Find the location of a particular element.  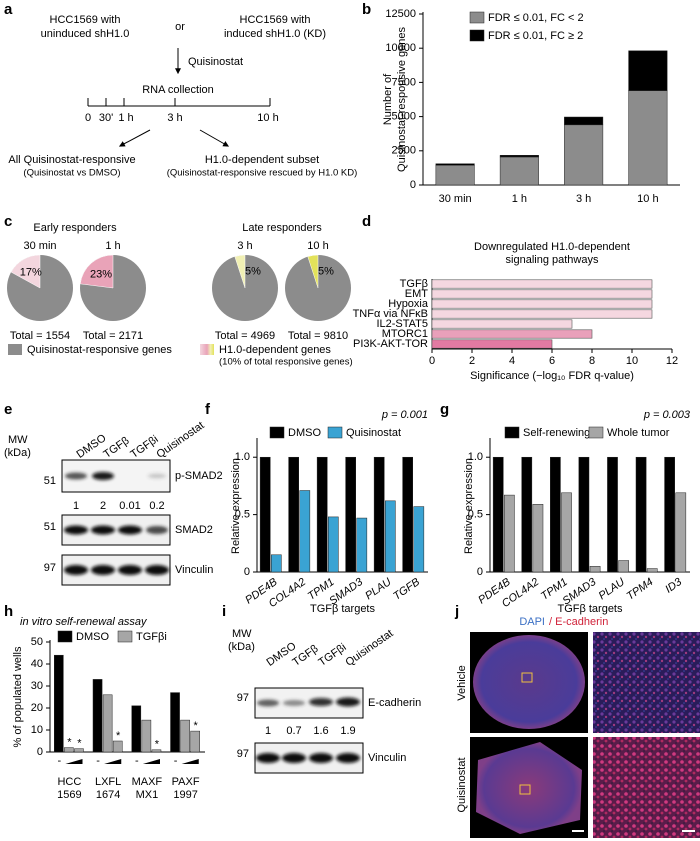

group-header: Early responders is located at coordinates (75, 228).